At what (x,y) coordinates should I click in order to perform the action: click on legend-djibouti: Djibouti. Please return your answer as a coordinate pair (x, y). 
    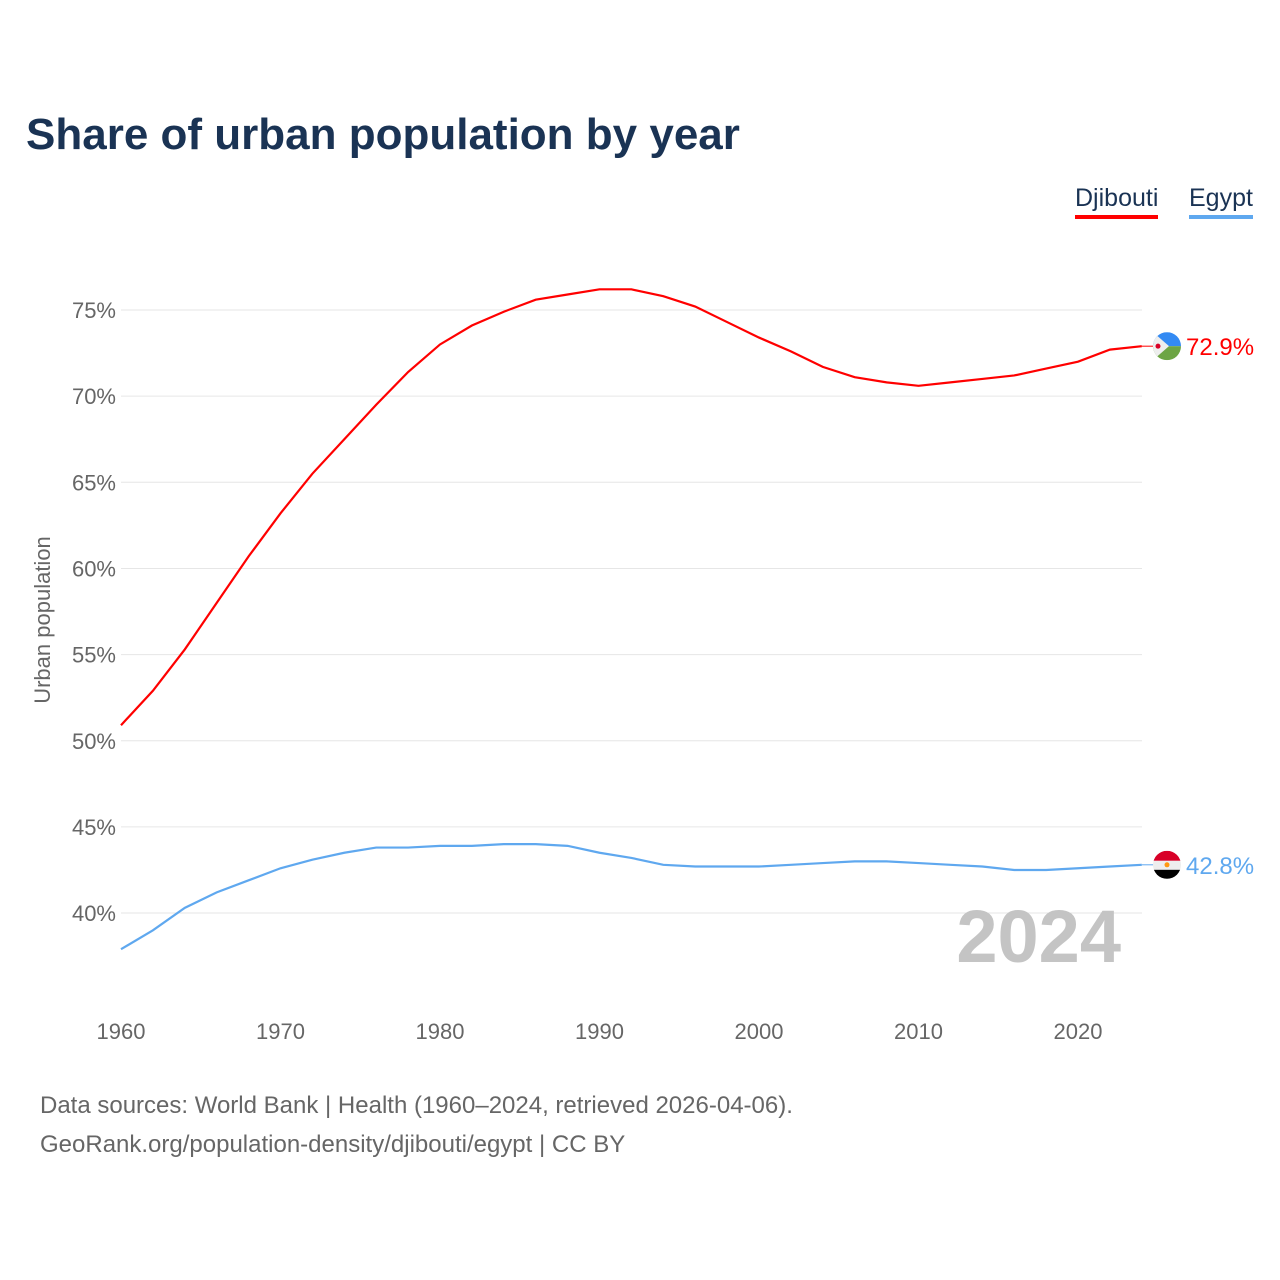
    Looking at the image, I should click on (1117, 201).